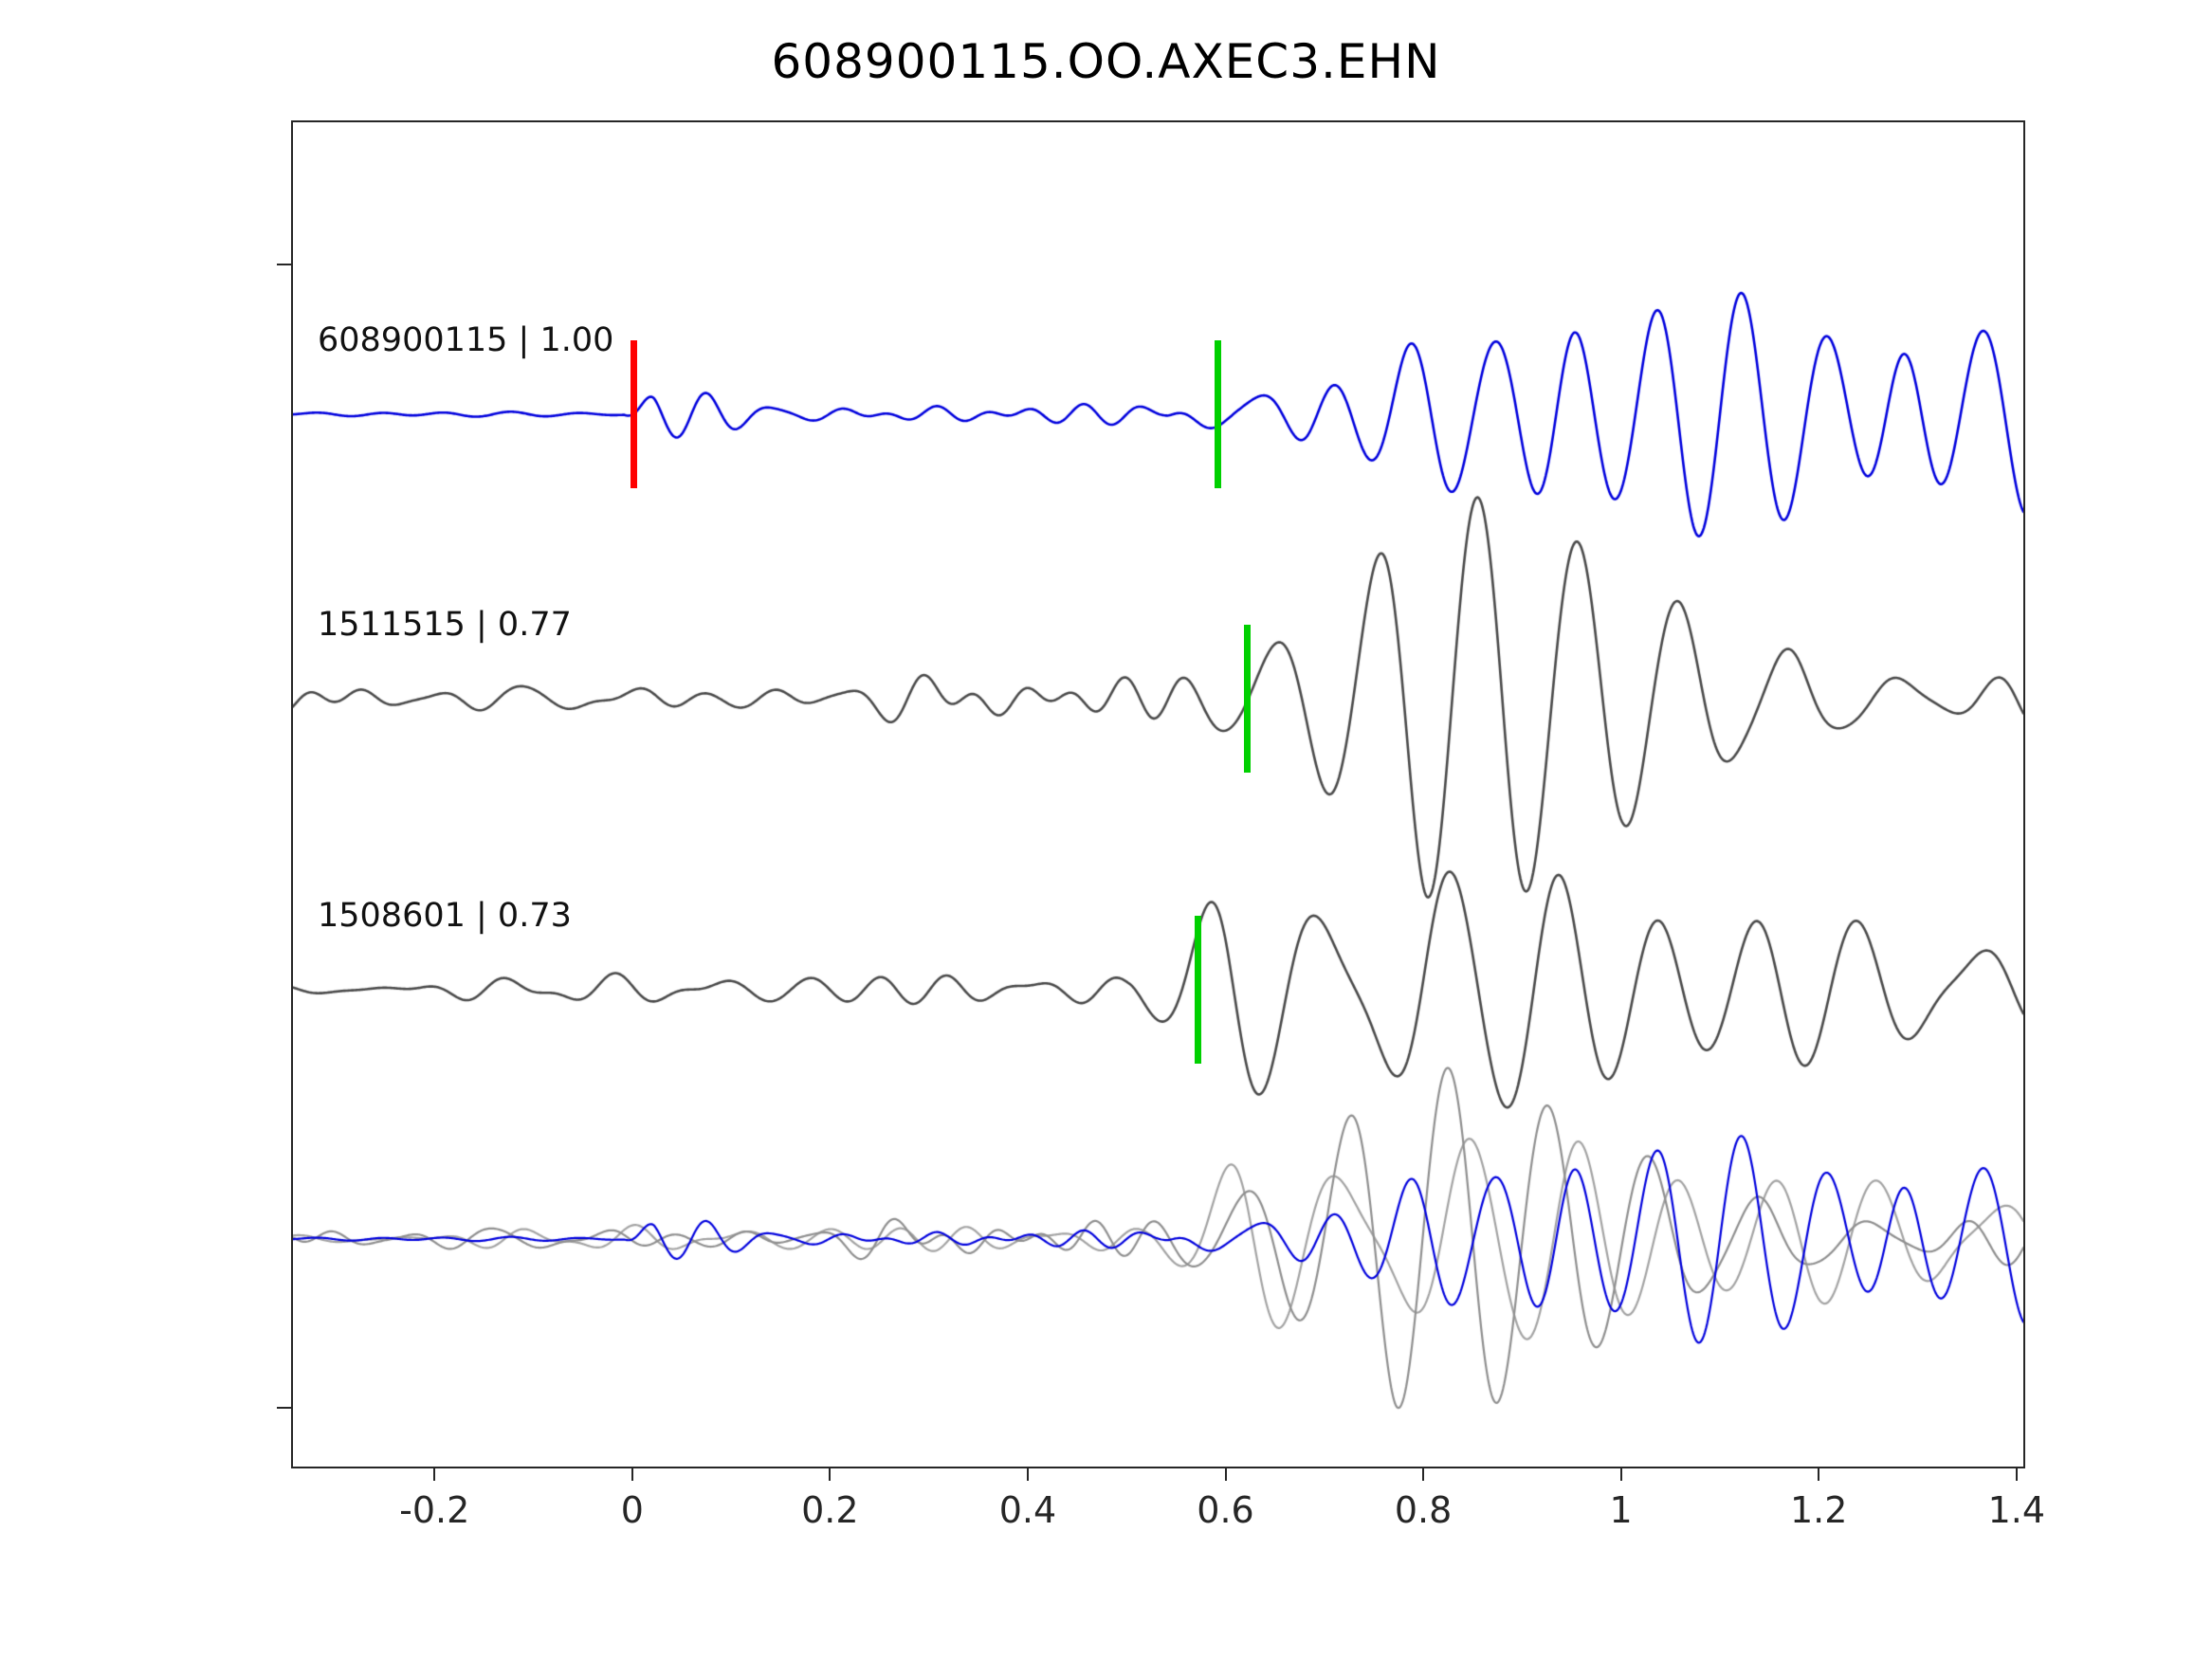  What do you see at coordinates (466, 340) in the screenshot?
I see `trace-label: 608900115 | 1.00` at bounding box center [466, 340].